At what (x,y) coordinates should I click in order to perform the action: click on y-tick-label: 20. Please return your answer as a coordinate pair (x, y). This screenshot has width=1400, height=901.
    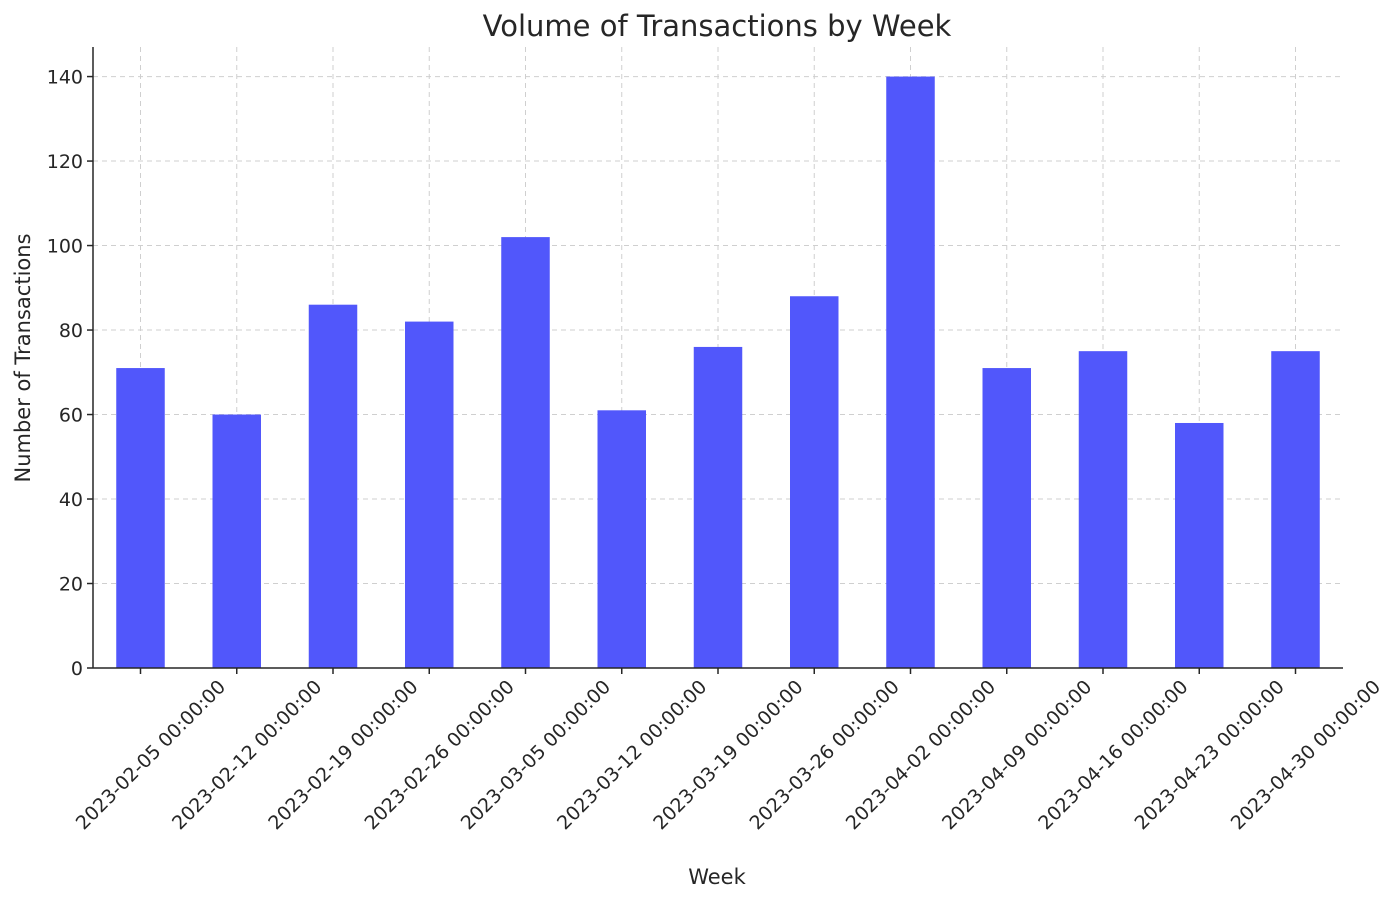
    Looking at the image, I should click on (71, 585).